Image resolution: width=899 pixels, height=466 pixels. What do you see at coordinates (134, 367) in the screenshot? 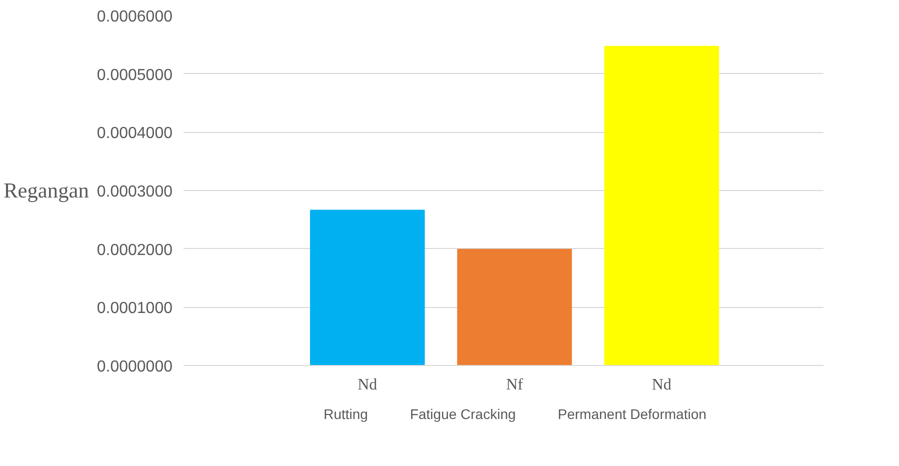
I see `y-tick-label: 0.0000000` at bounding box center [134, 367].